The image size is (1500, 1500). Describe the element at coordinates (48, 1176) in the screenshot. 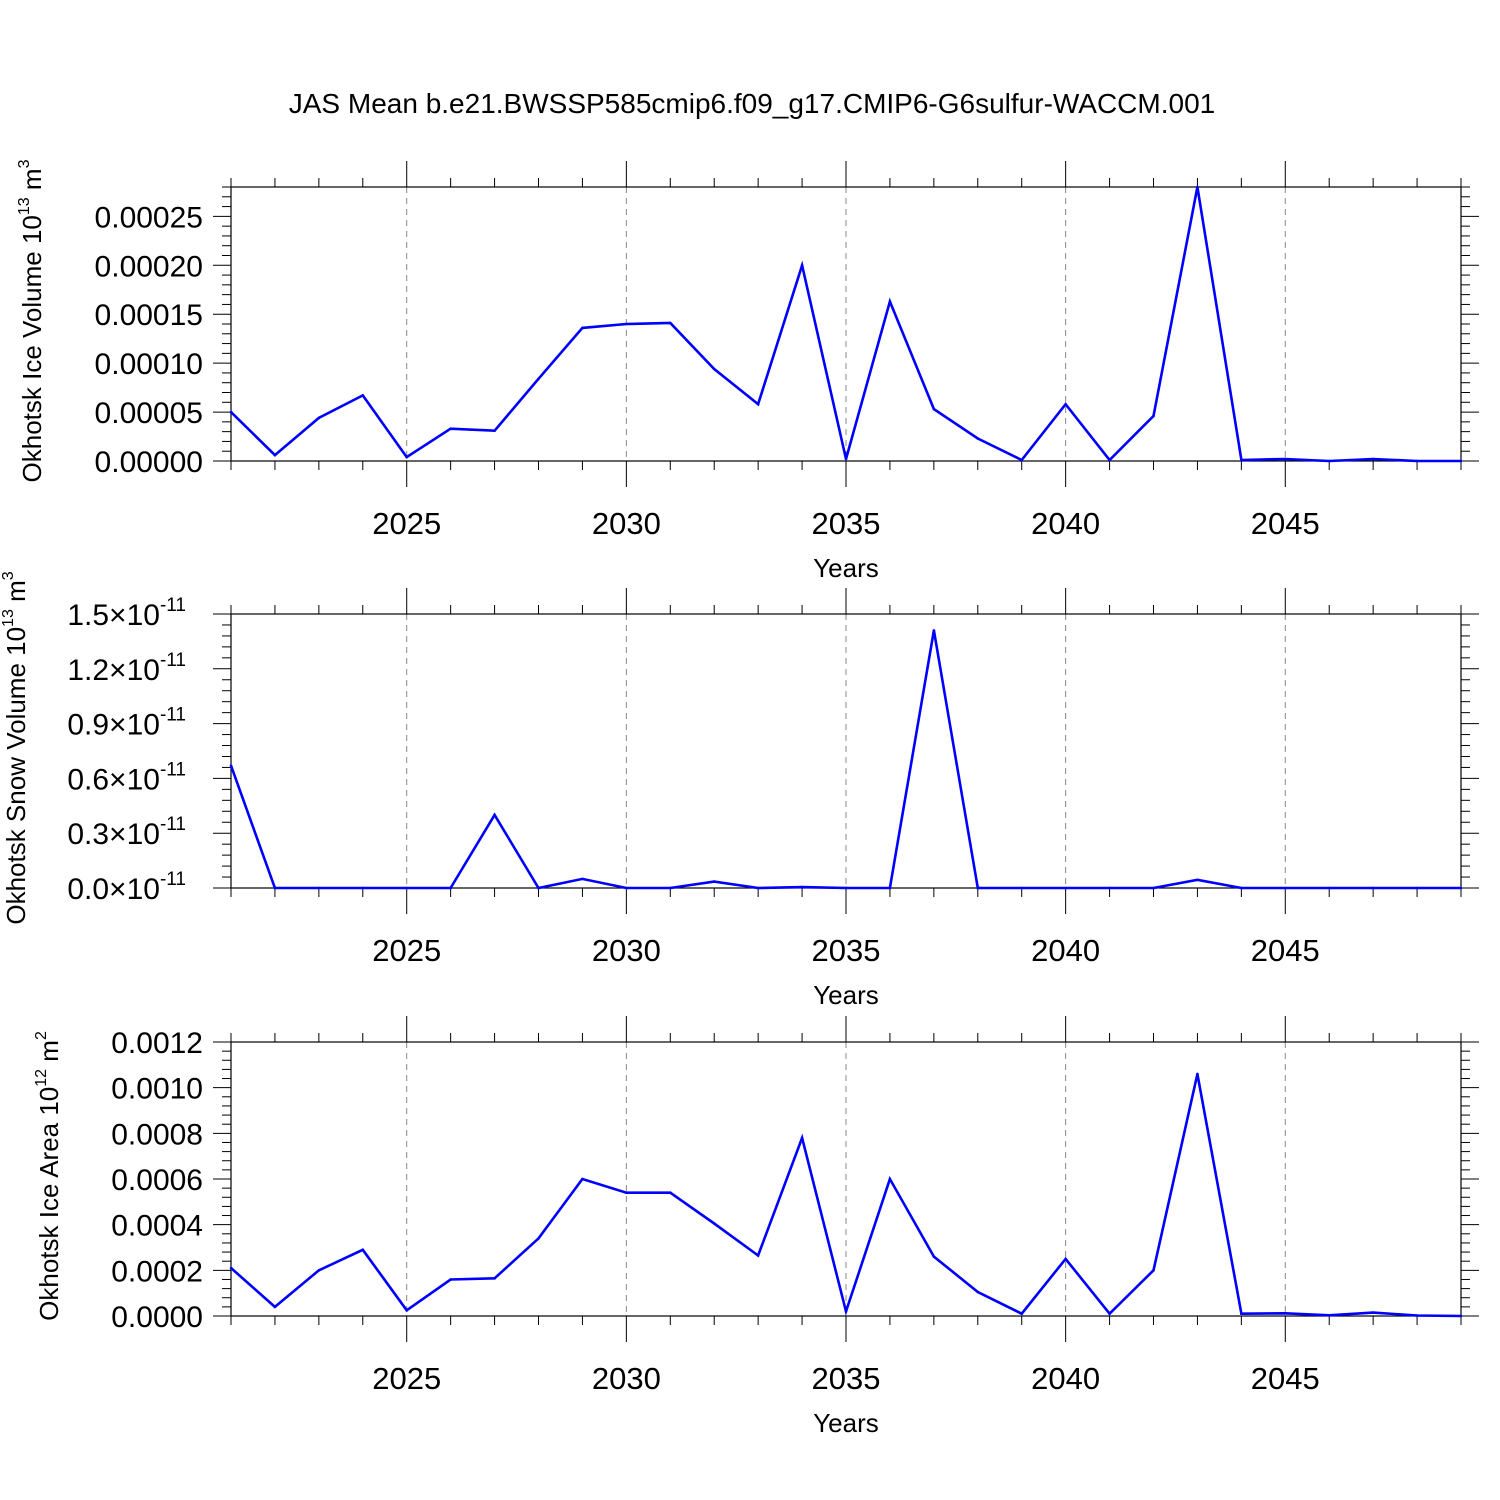

I see `y-axis-label: Okhotsk Ice Area 1012 m2` at that location.